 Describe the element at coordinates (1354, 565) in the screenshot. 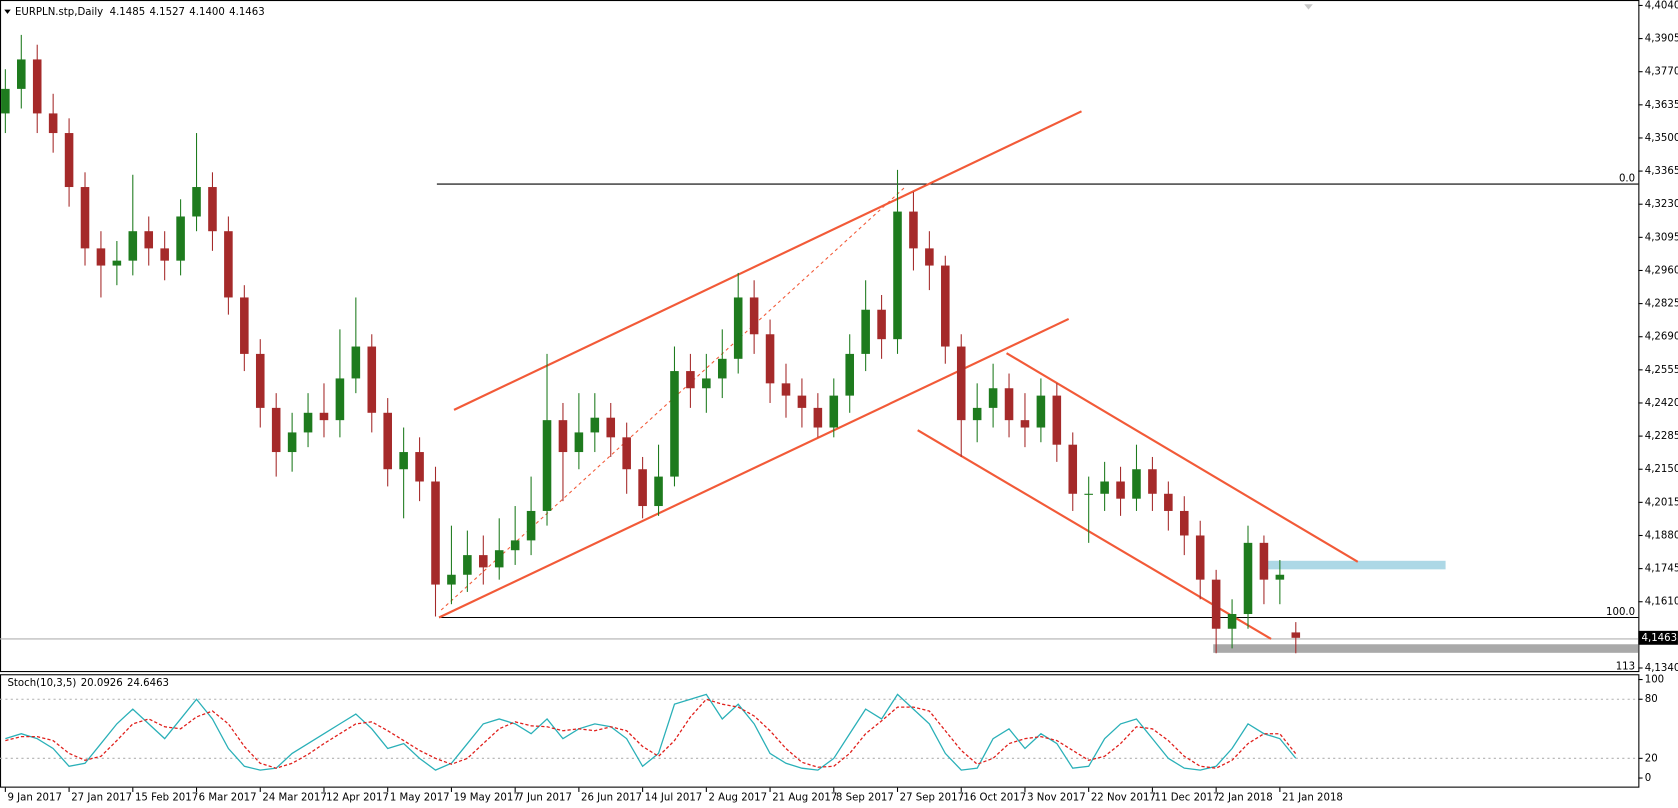

I see `resistance-zone` at that location.